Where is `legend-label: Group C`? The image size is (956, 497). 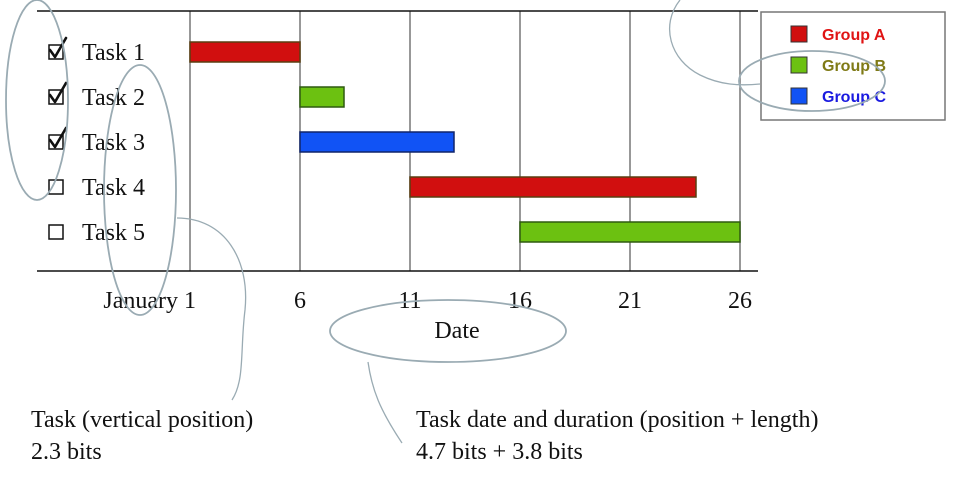 legend-label: Group C is located at coordinates (854, 97).